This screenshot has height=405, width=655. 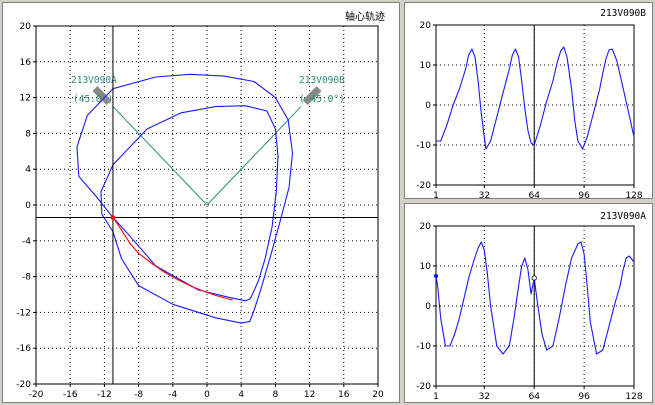 I want to click on waveform-b-y-tick-label: 10, so click(x=426, y=66).